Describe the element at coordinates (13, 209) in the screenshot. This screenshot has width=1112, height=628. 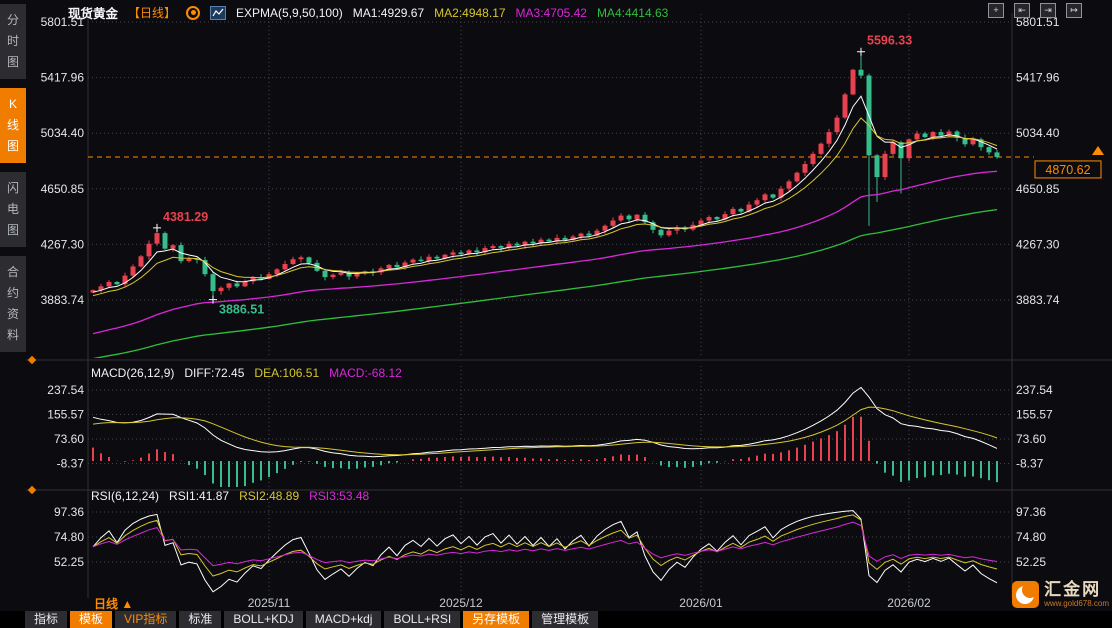
I see `sidebar-item-flash-chart: 闪电图` at that location.